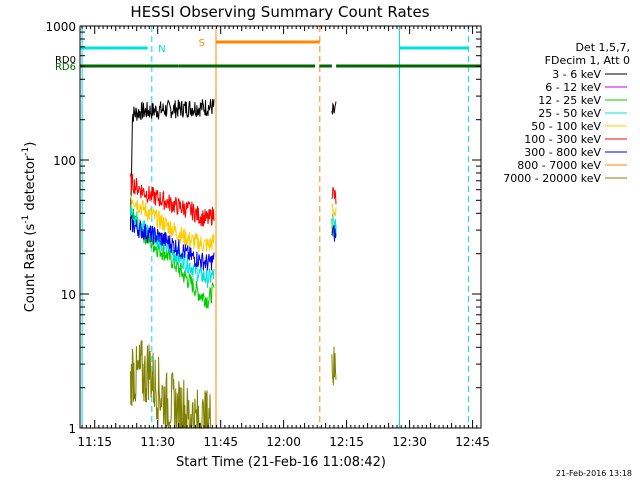  Describe the element at coordinates (587, 60) in the screenshot. I see `legend-header-1: FDecim 1, Att 0` at that location.